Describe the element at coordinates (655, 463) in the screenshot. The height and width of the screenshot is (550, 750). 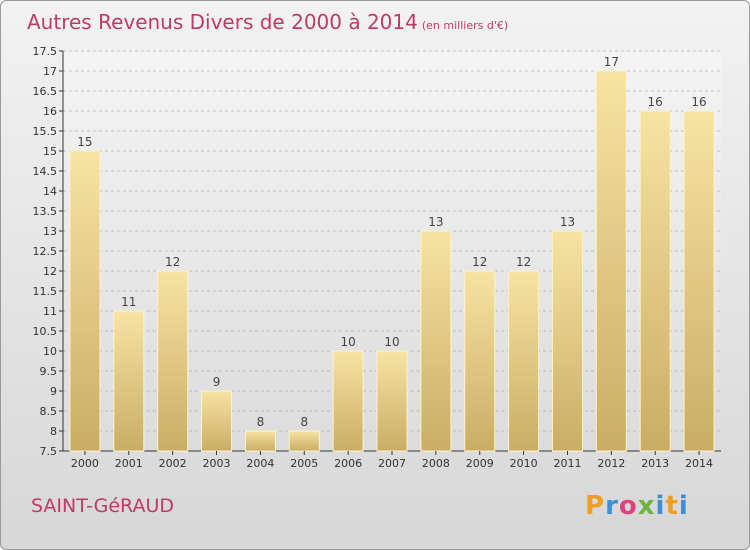
I see `x-tick-label: 2013` at that location.